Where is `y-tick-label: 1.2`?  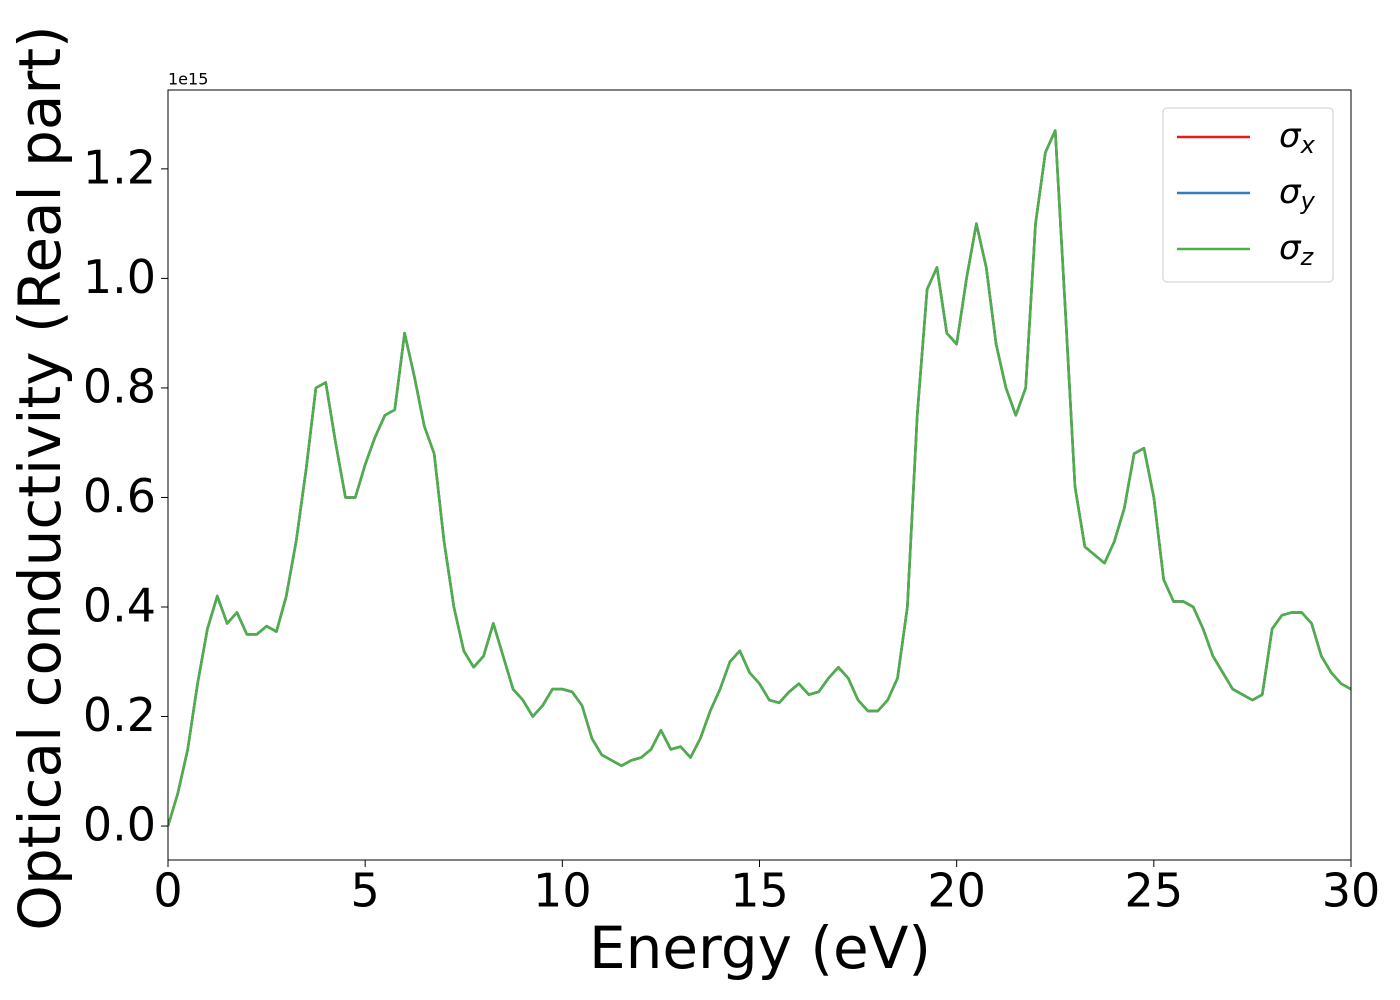 y-tick-label: 1.2 is located at coordinates (119, 167).